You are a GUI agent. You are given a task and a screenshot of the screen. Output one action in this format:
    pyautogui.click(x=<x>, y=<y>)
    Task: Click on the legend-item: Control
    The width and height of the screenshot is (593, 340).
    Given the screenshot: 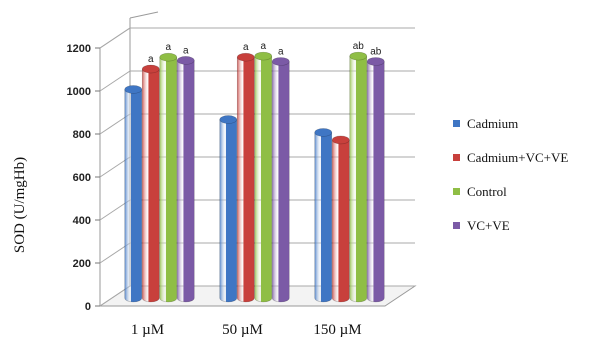 What is the action you would take?
    pyautogui.click(x=480, y=191)
    